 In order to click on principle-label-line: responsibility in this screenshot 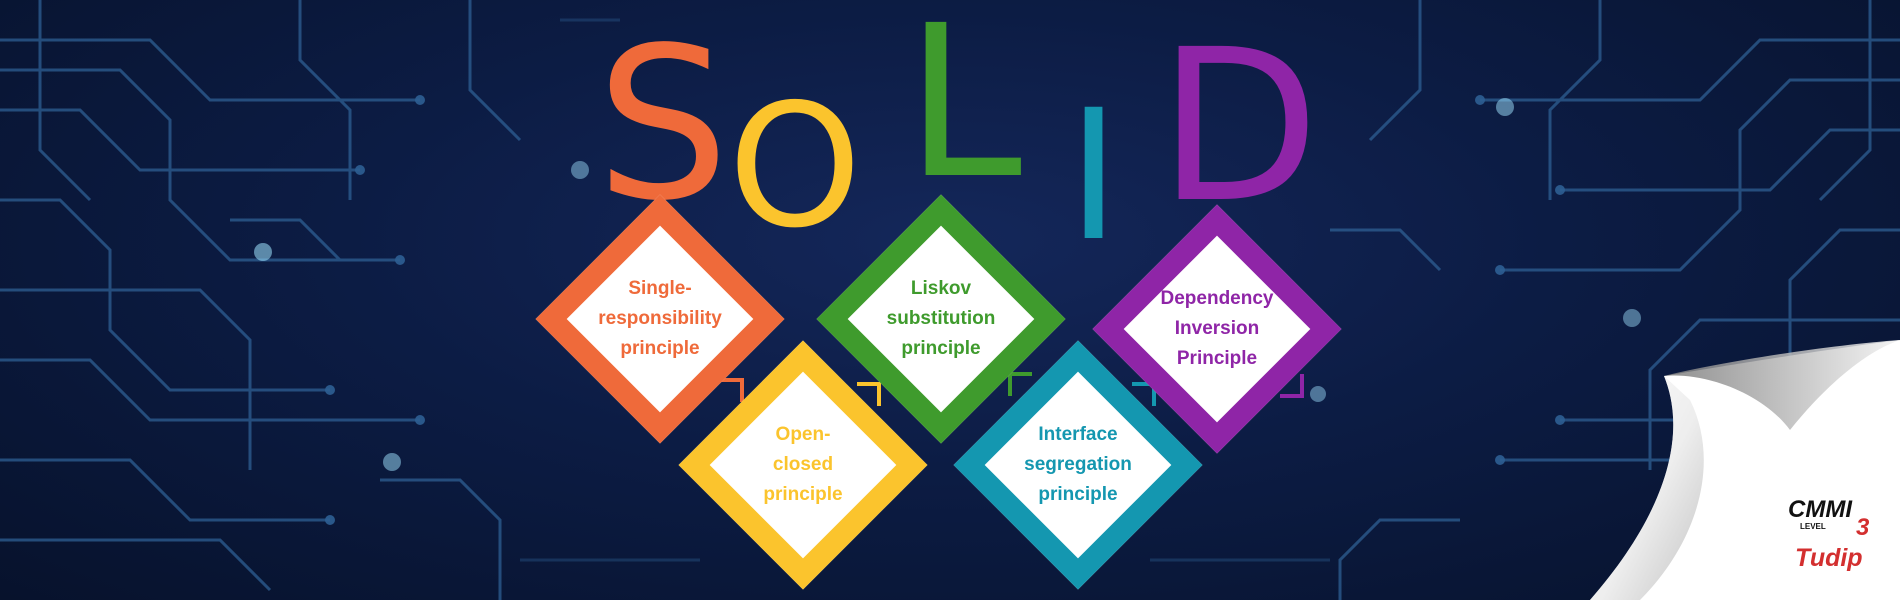, I will do `click(660, 318)`.